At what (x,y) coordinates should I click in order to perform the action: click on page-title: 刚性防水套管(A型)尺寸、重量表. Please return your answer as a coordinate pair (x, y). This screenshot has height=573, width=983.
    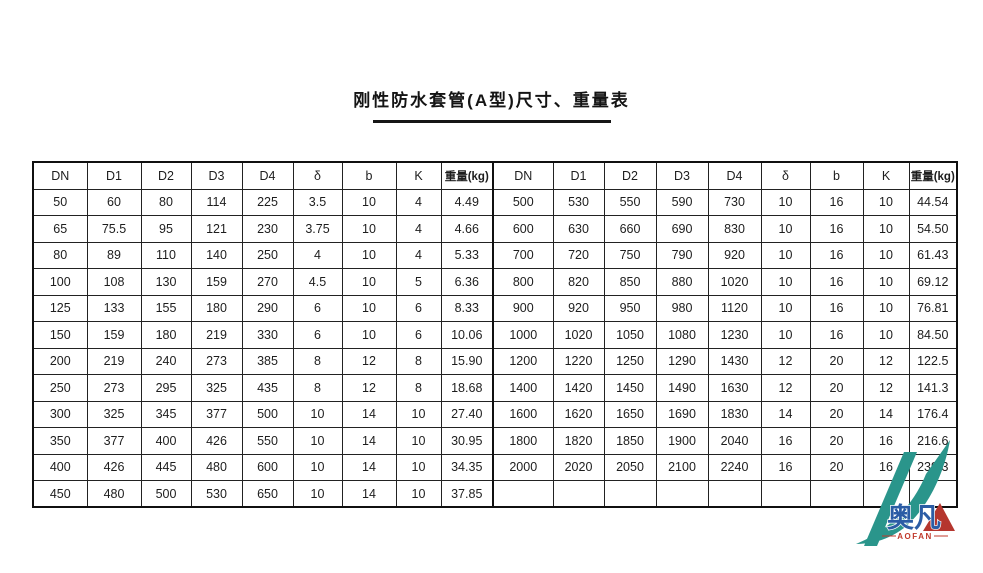
    Looking at the image, I should click on (491, 100).